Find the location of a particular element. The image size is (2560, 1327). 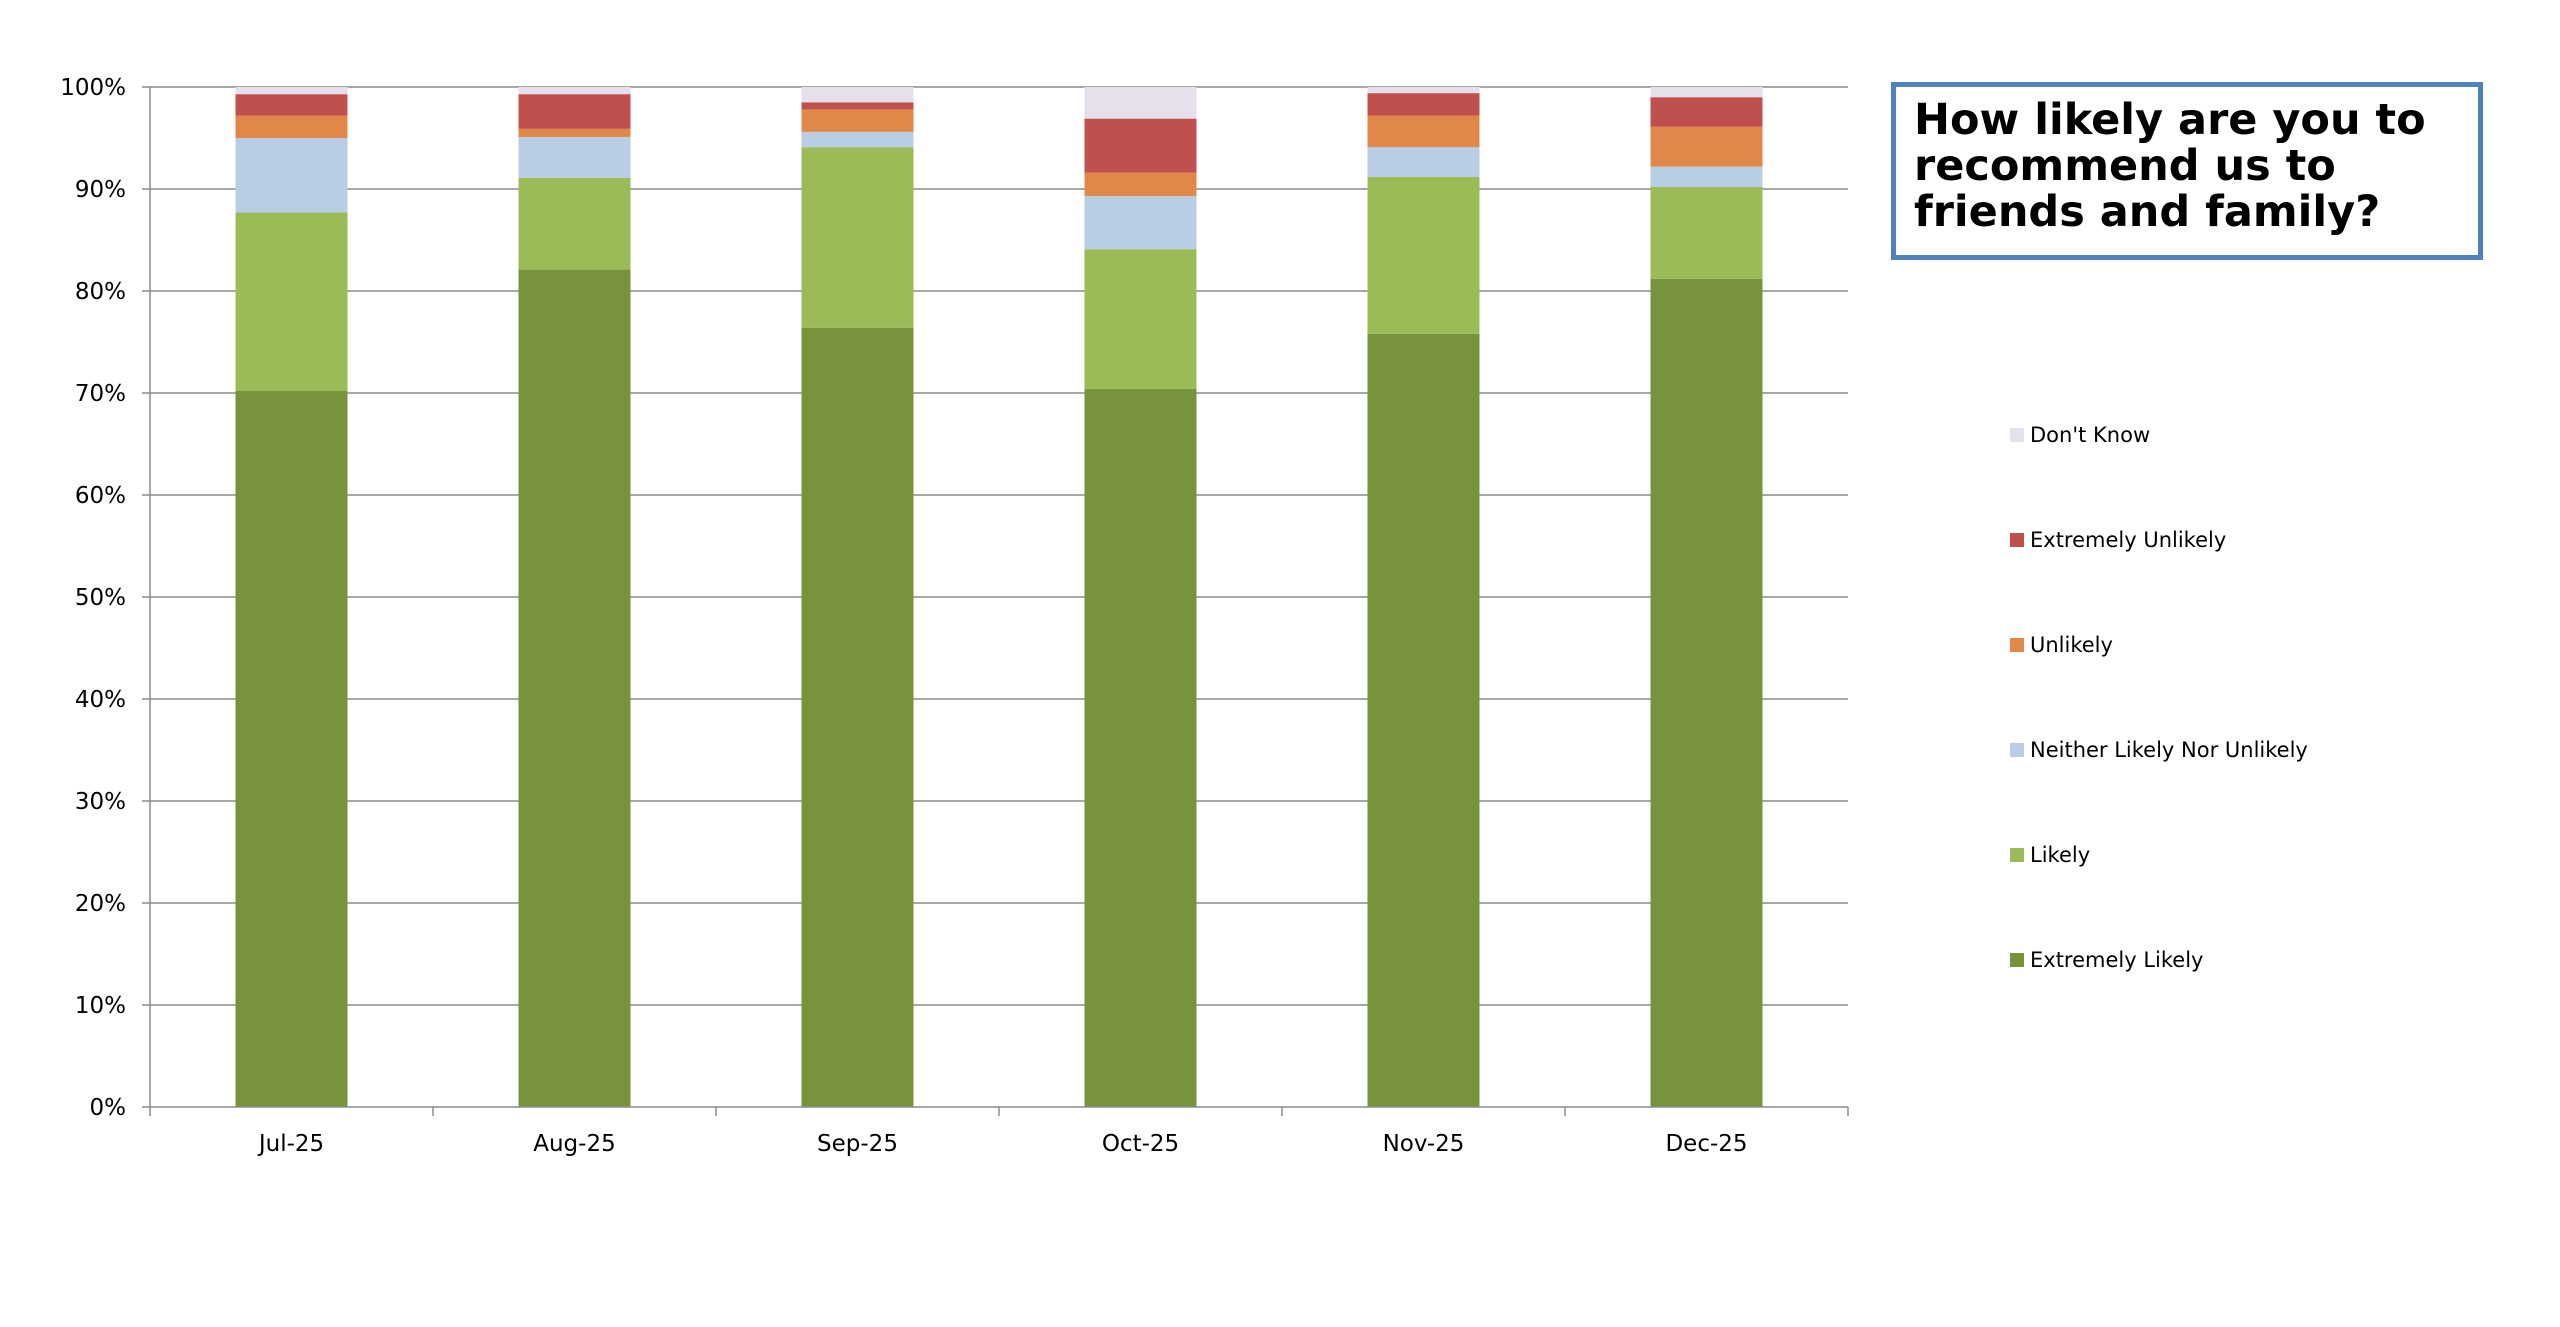

x-tick-label: Sep-25 is located at coordinates (857, 1144).